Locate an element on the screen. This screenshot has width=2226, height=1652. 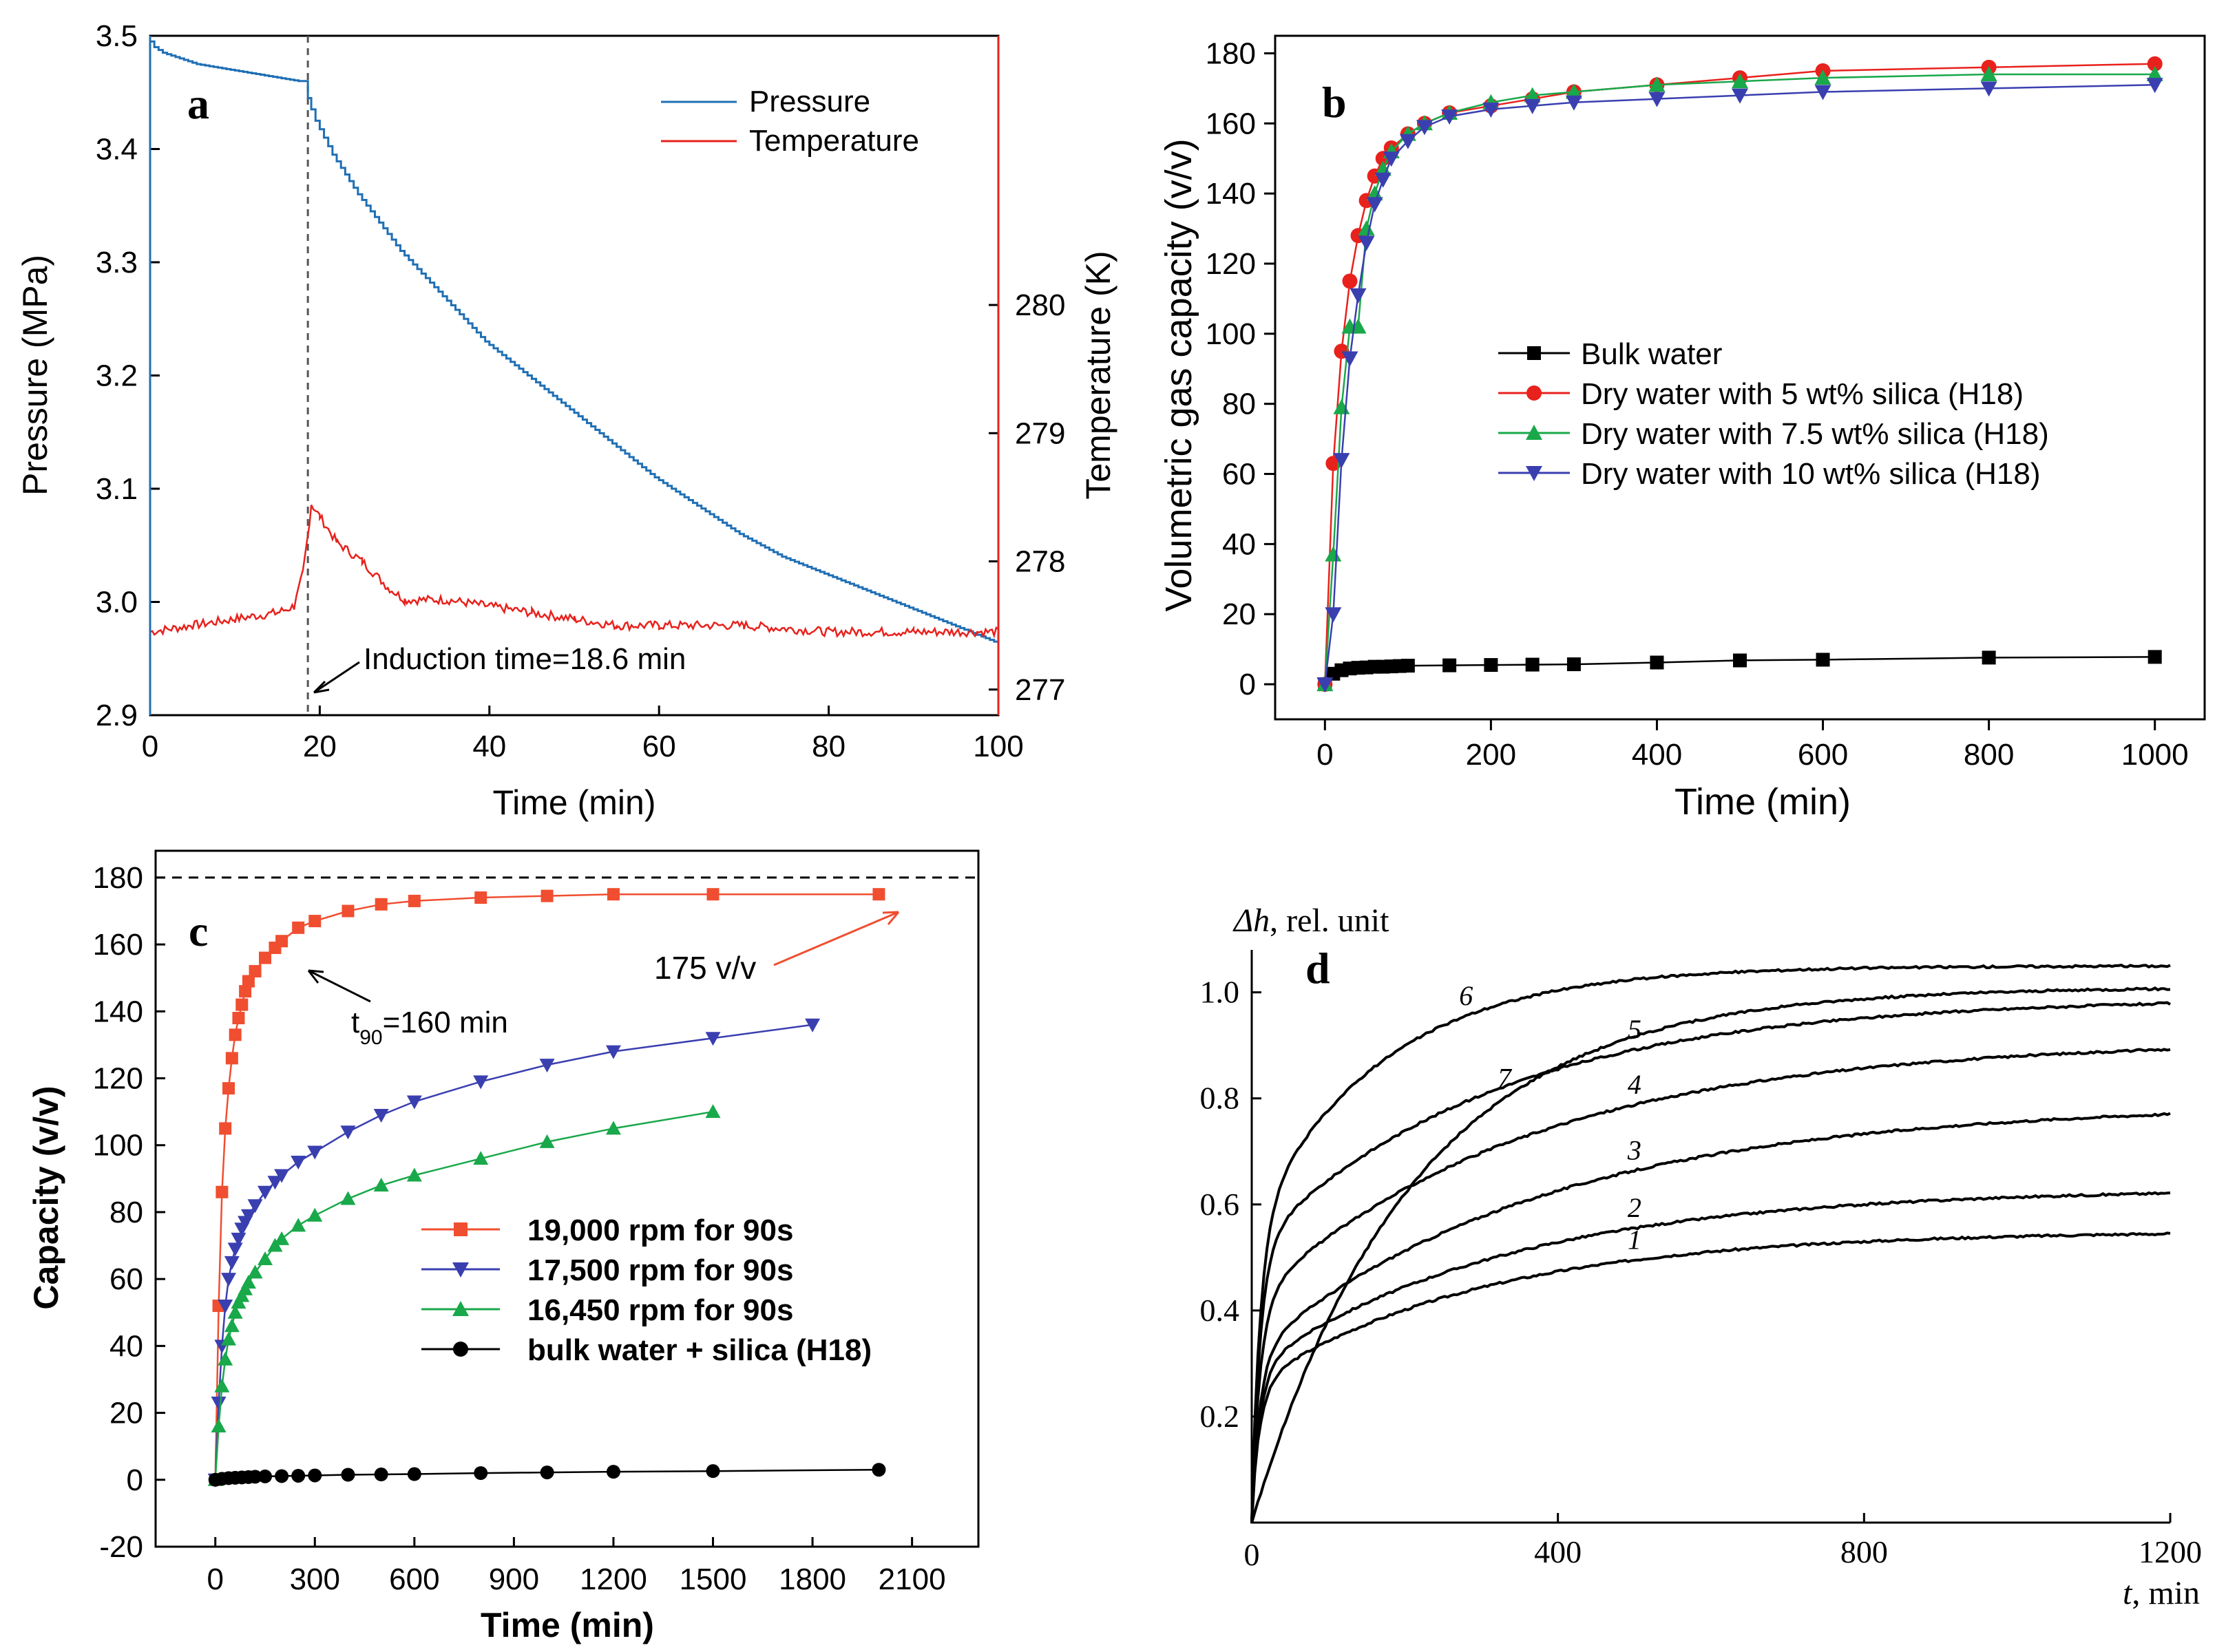
panel-a-y-tick-label: 3.2 is located at coordinates (117, 376).